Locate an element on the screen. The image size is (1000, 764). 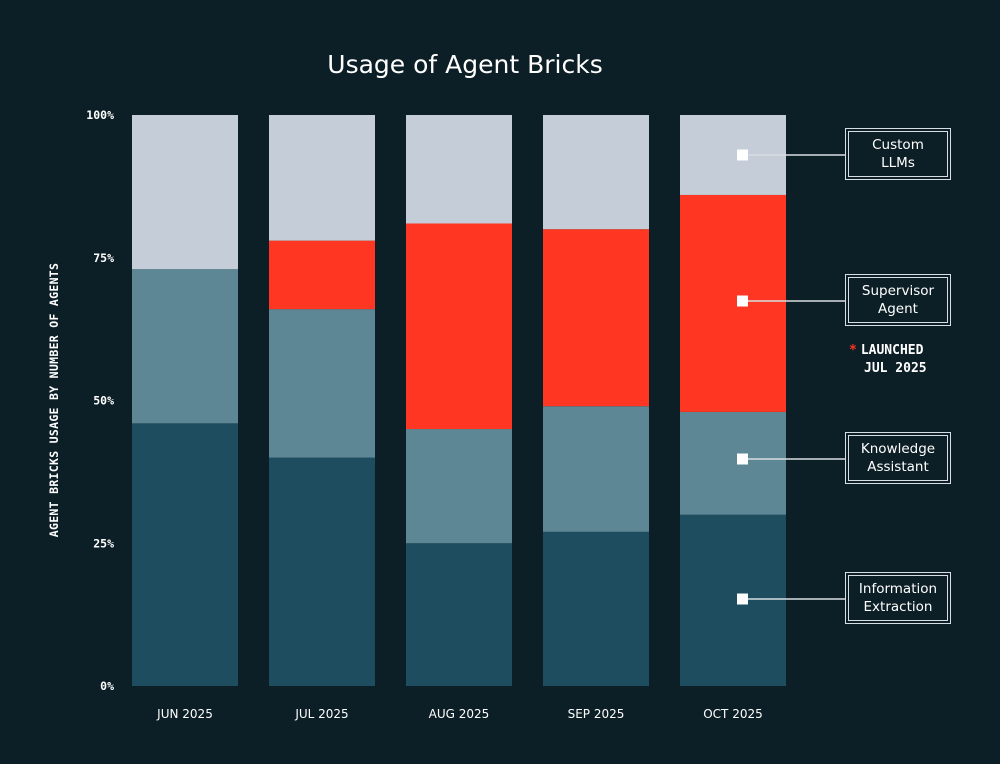
legend-label-line: Assistant is located at coordinates (898, 467).